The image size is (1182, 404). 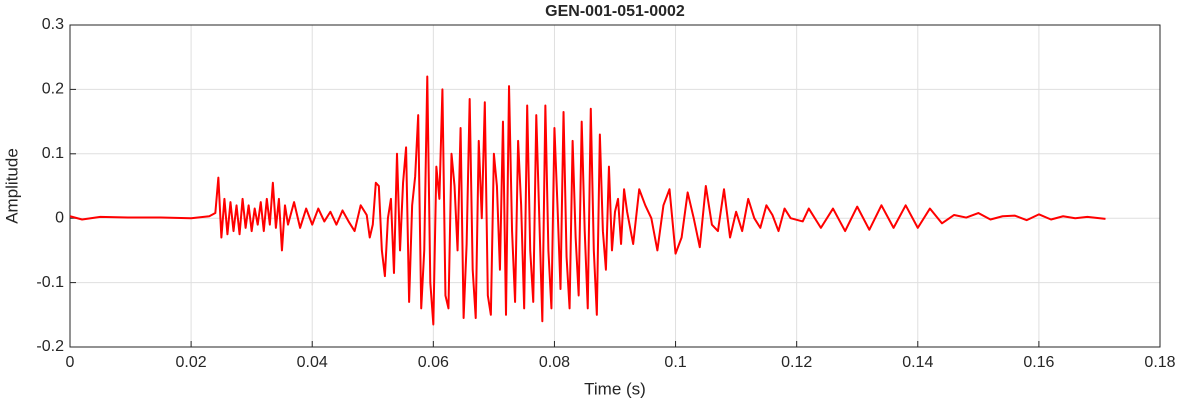 What do you see at coordinates (53, 89) in the screenshot?
I see `y-tick-label: 0.2` at bounding box center [53, 89].